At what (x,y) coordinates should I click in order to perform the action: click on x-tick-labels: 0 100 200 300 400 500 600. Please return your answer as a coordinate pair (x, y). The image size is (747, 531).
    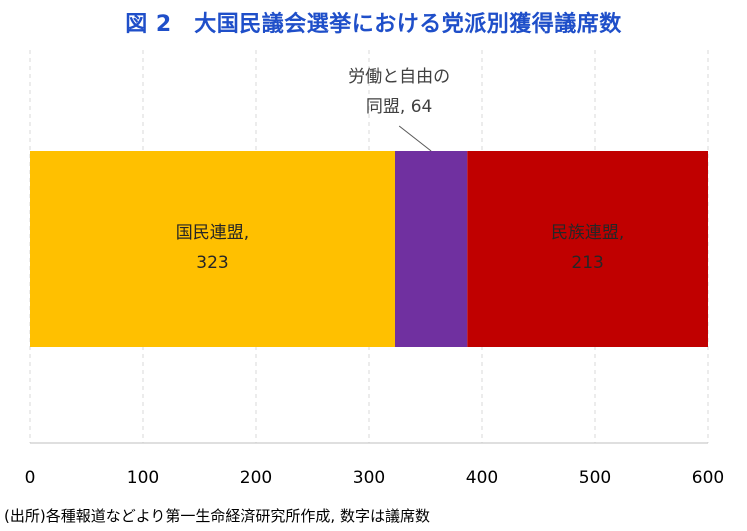
    Looking at the image, I should click on (375, 478).